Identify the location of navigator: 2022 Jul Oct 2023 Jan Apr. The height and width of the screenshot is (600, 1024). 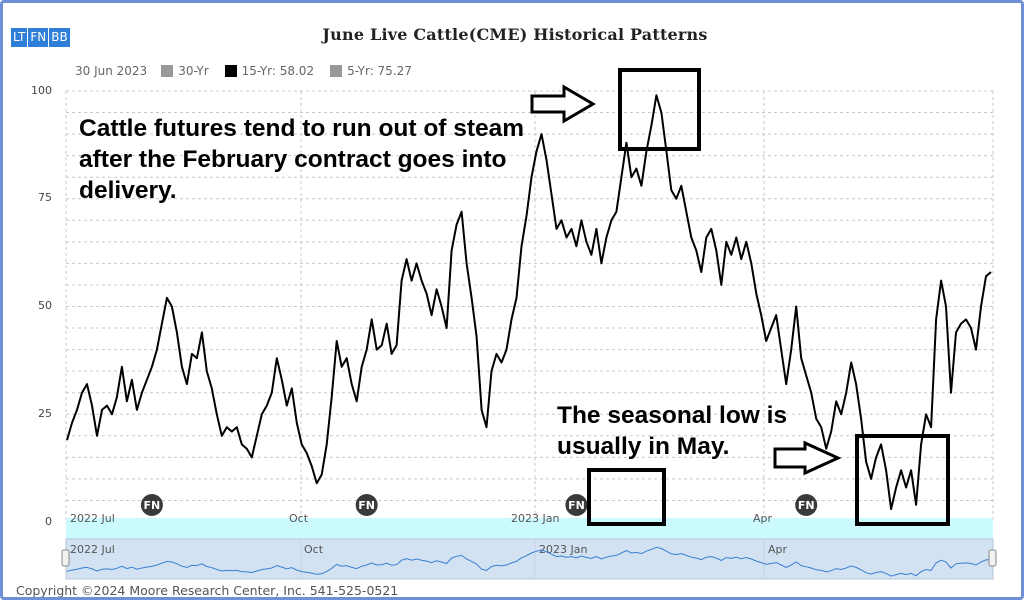
(529, 559).